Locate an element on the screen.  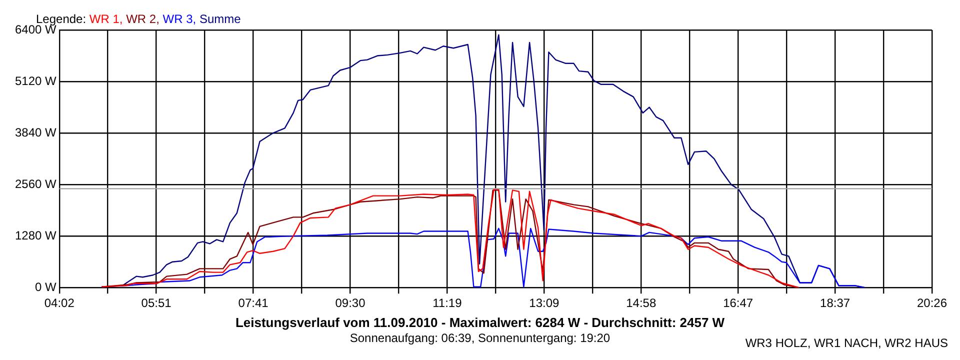
text: Sonnenaufgang: 06:39, Sonnenuntergang: 19:20 is located at coordinates (480, 338).